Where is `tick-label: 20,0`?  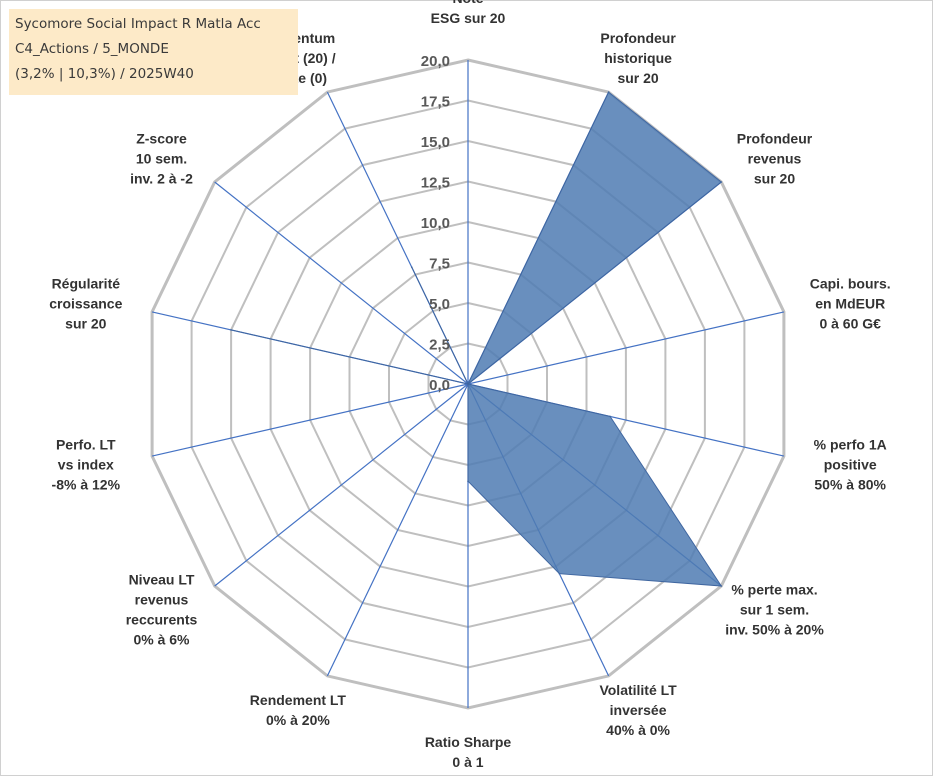
tick-label: 20,0 is located at coordinates (435, 61).